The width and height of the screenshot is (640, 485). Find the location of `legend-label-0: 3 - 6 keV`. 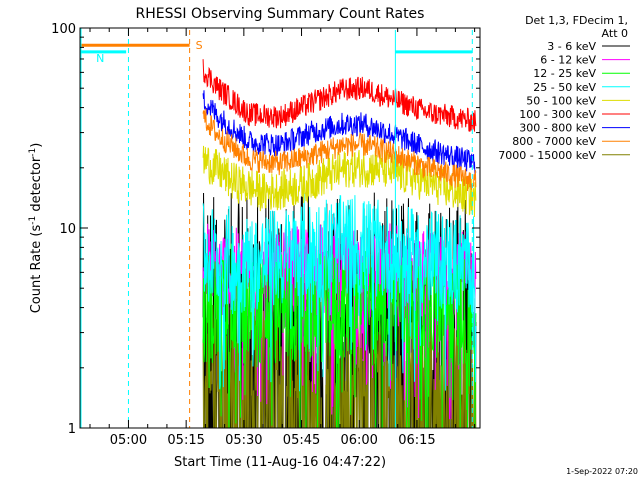

legend-label-0: 3 - 6 keV is located at coordinates (571, 46).